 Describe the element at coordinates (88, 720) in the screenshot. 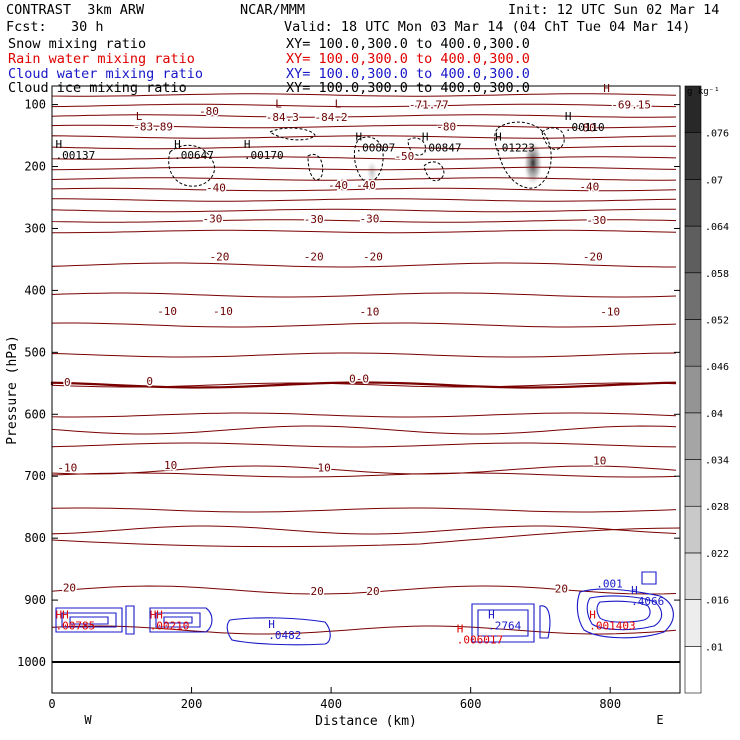

I see `x-end-label-west: W` at that location.